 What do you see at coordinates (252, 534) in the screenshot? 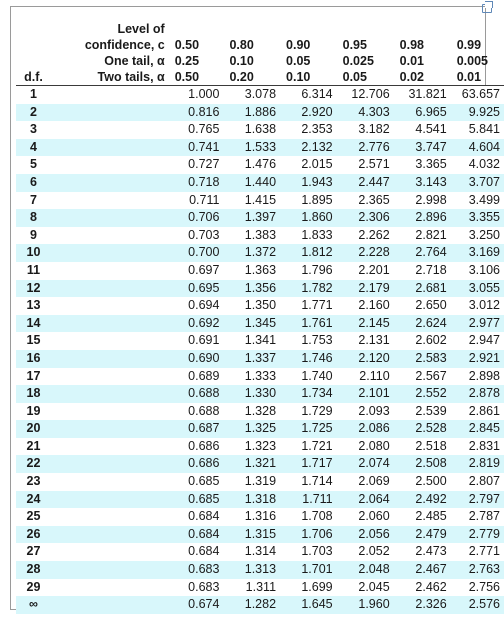
I see `critical-value-cell: 1.315` at bounding box center [252, 534].